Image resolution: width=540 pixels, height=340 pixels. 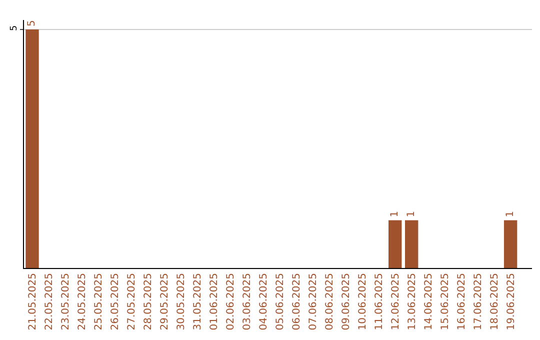 What do you see at coordinates (66, 301) in the screenshot?
I see `x-tick-label: 23.05.2025` at bounding box center [66, 301].